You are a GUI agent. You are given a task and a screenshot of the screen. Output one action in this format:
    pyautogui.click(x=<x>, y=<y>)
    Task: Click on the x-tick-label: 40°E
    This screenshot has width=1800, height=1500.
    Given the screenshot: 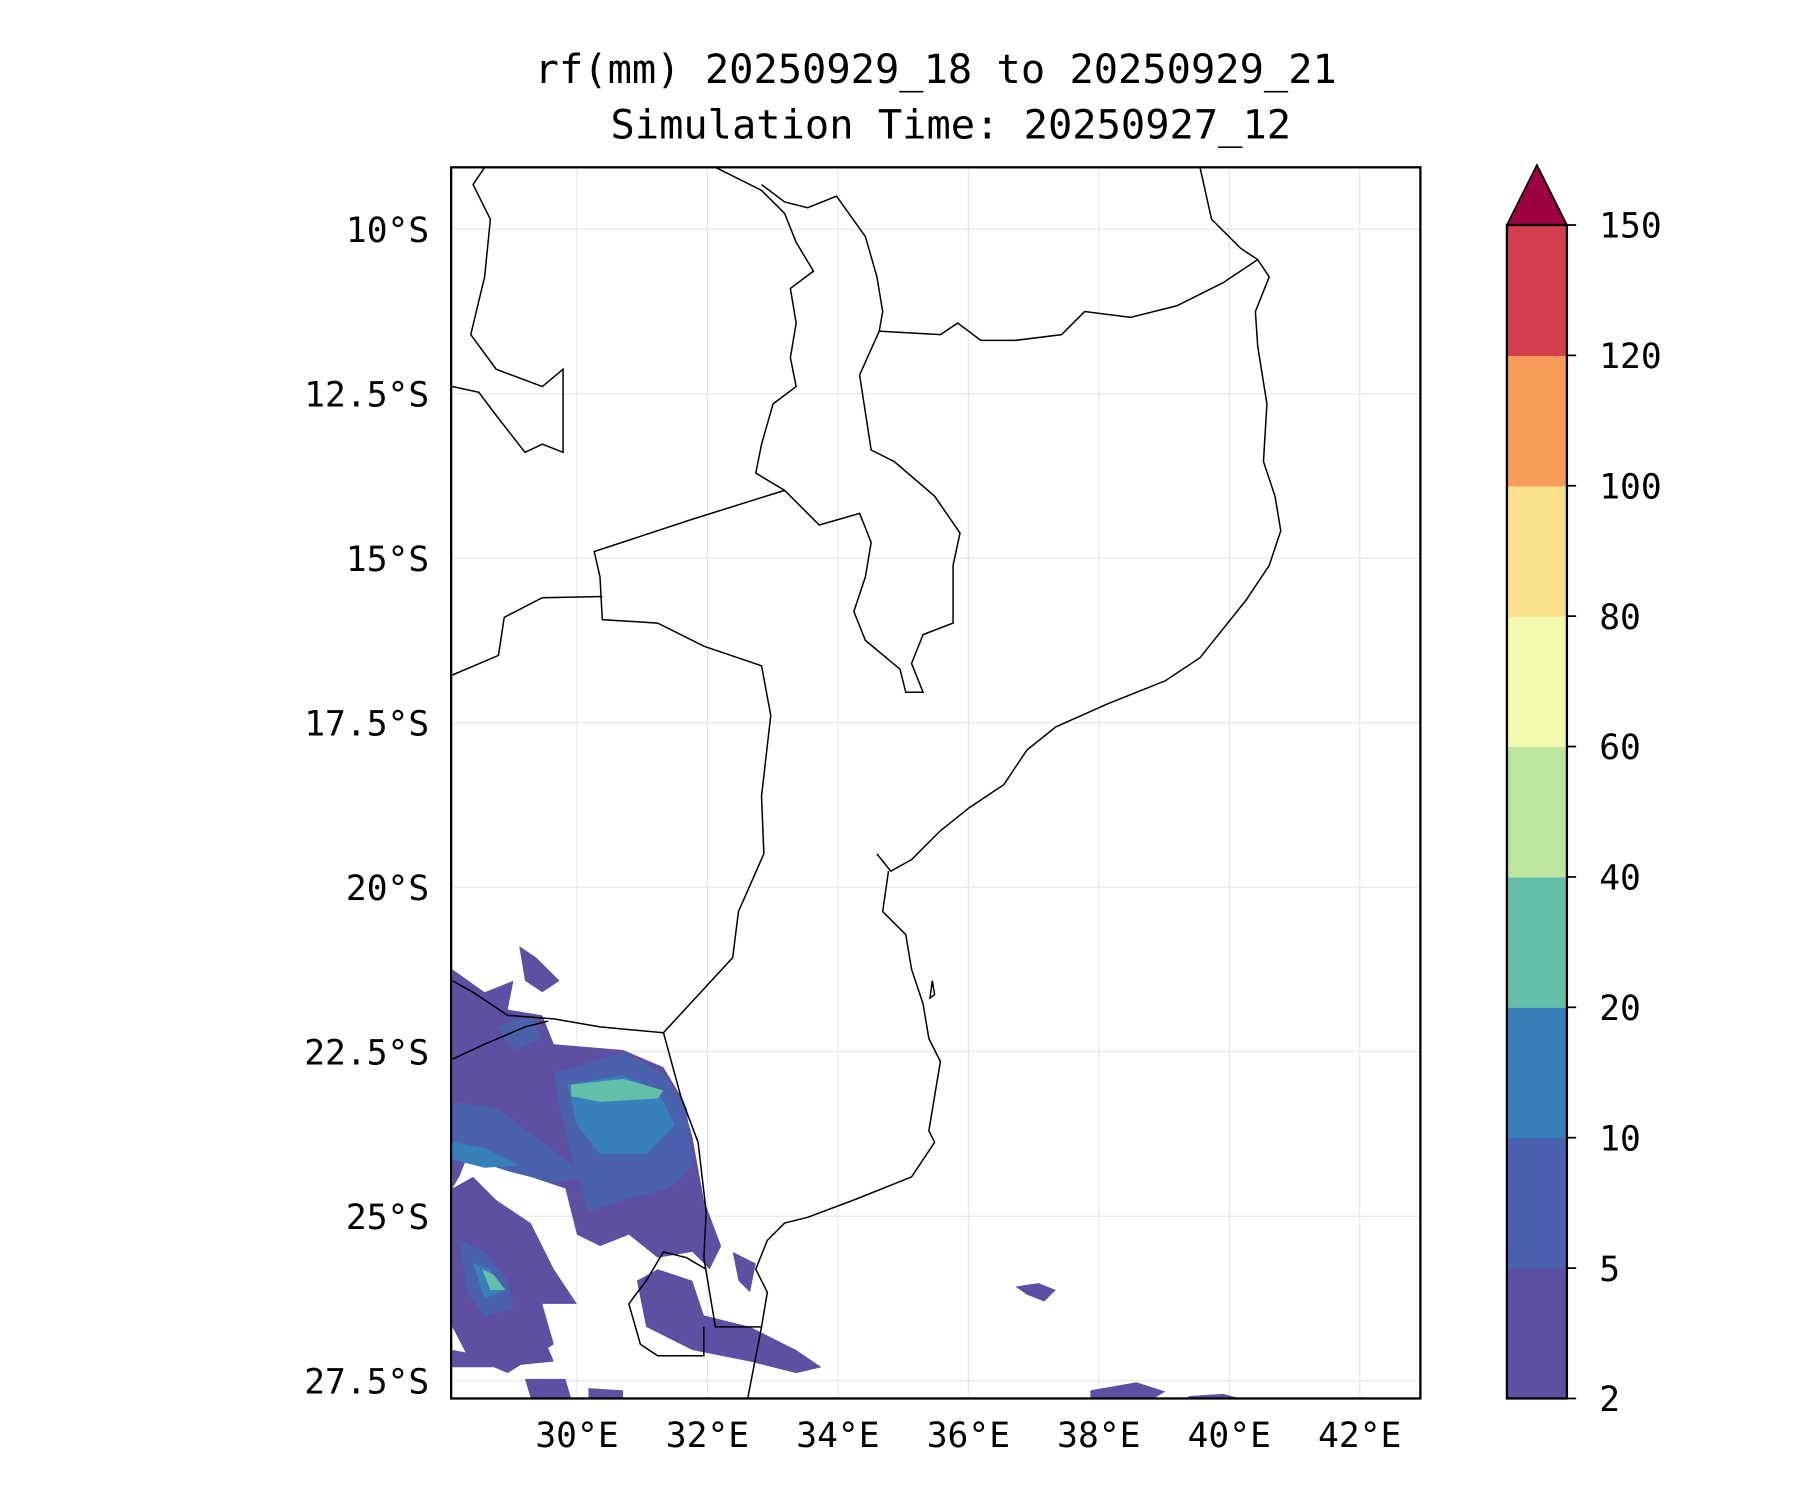 What is the action you would take?
    pyautogui.click(x=1229, y=1436)
    